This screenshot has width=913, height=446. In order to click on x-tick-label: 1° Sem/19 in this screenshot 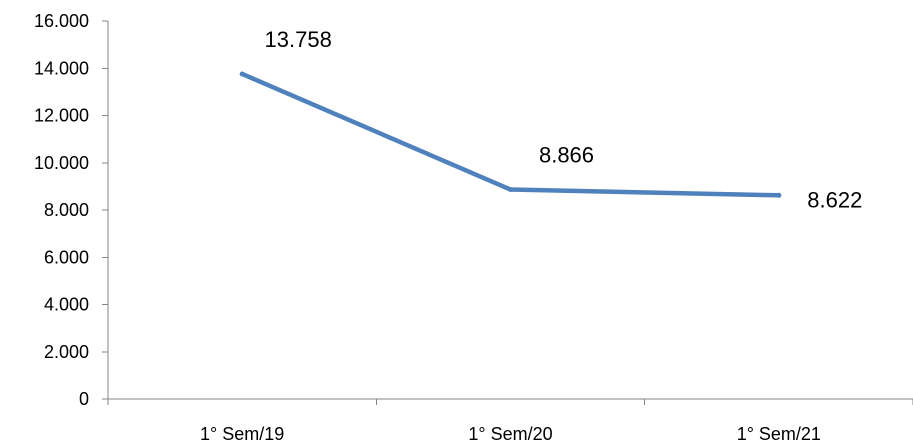, I will do `click(242, 434)`.